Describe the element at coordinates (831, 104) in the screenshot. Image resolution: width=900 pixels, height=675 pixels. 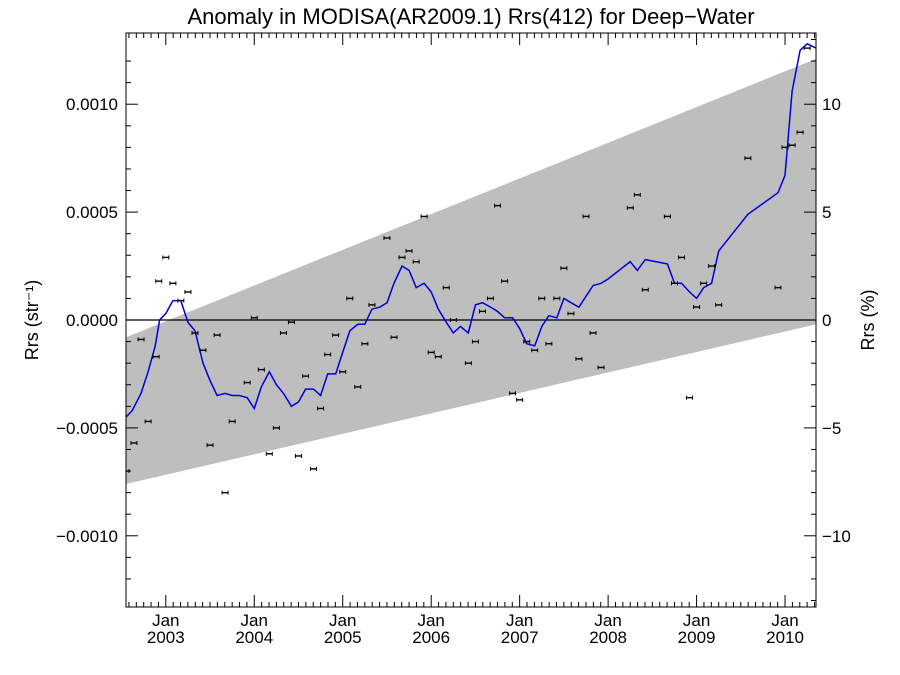
I see `y-tick-label-right: 10` at that location.